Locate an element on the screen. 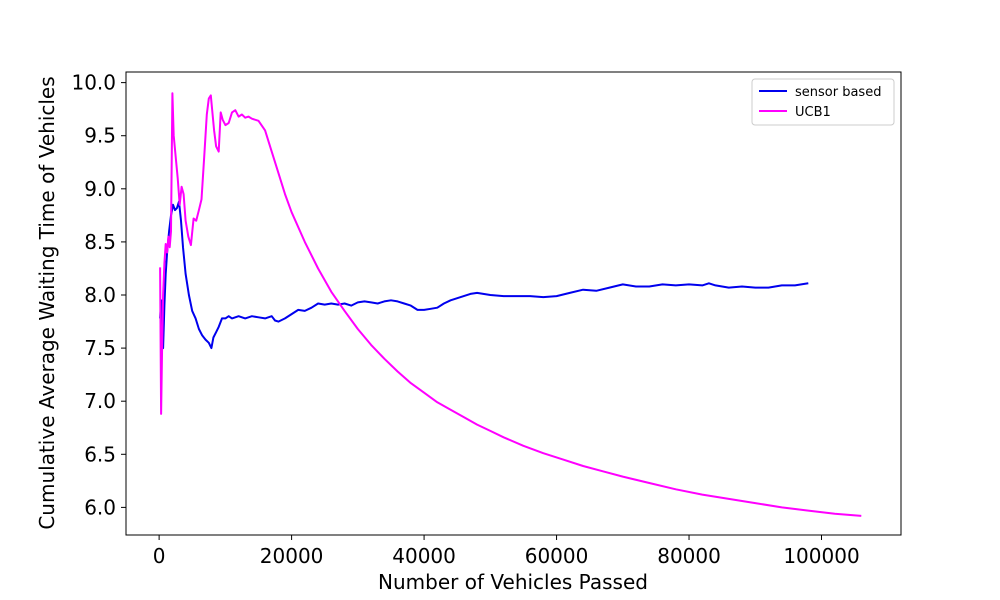 The image size is (1000, 600). x-tick-label: 100000 is located at coordinates (821, 556).